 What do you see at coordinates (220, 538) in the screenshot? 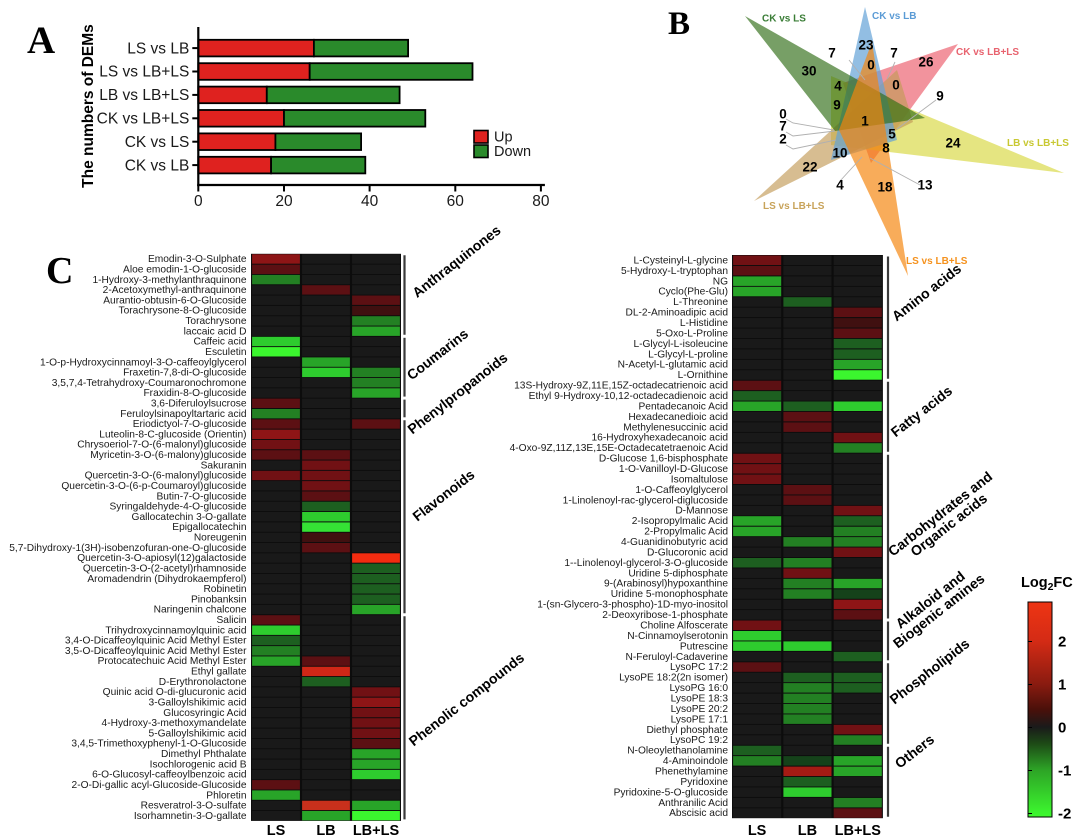
I see `svg-text: Noreugenin` at bounding box center [220, 538].